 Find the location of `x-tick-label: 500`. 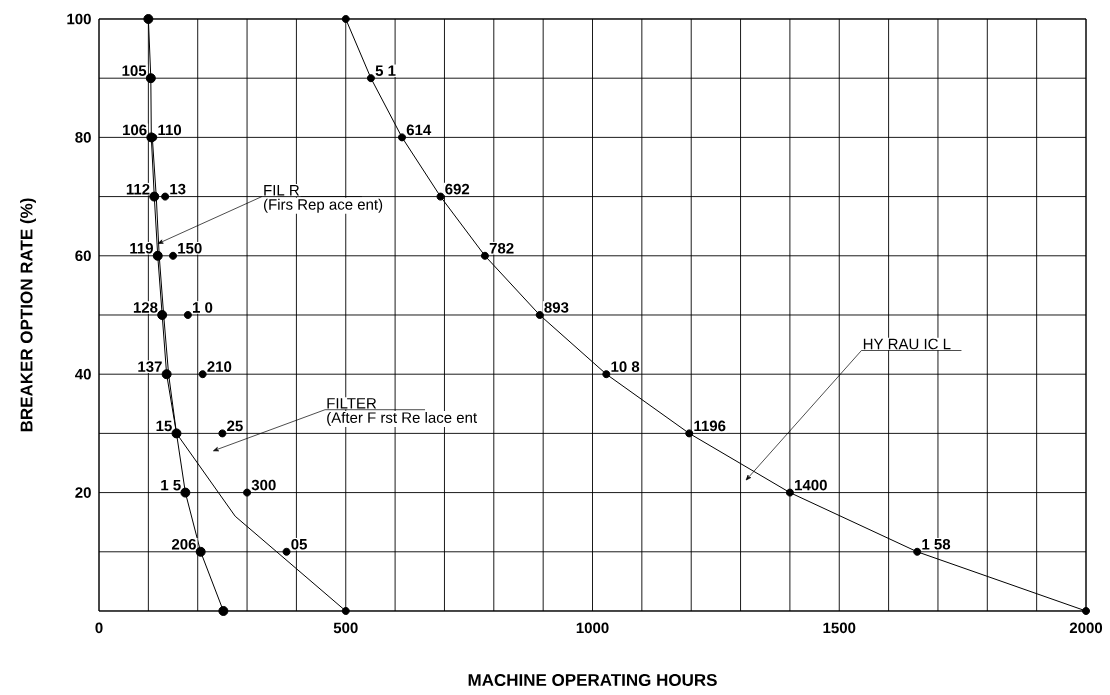

x-tick-label: 500 is located at coordinates (345, 628).